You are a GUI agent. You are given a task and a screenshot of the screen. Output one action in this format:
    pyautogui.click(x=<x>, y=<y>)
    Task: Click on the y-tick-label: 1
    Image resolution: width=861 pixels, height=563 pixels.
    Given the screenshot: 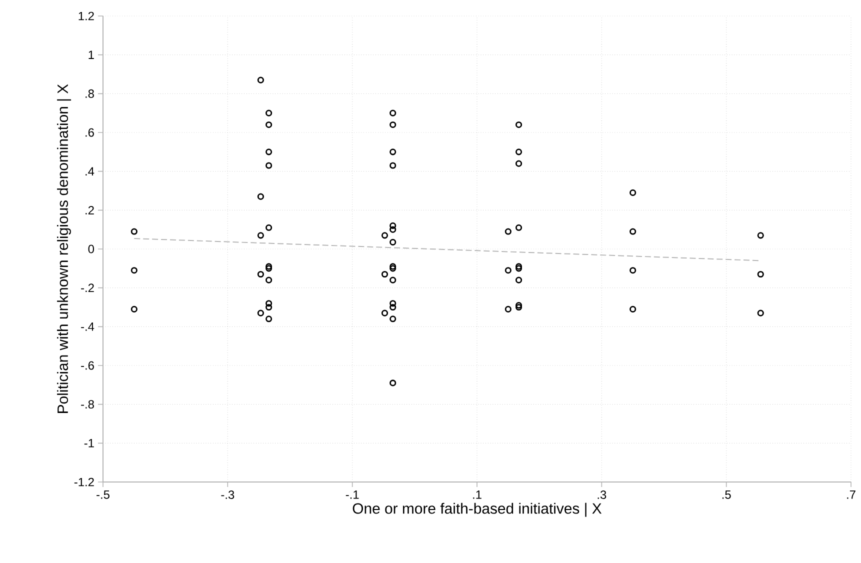 What is the action you would take?
    pyautogui.click(x=91, y=54)
    